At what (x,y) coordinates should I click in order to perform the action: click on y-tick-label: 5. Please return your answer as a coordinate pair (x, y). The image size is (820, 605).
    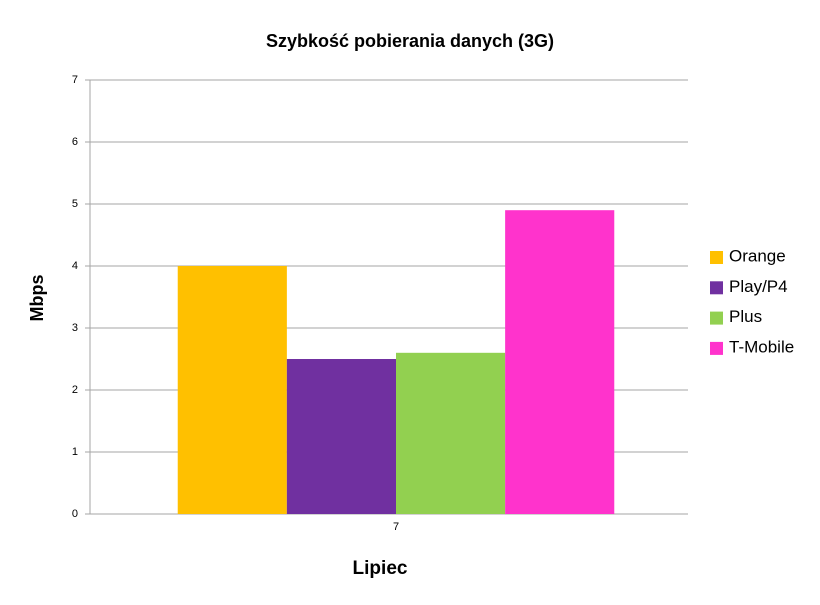
    Looking at the image, I should click on (75, 204).